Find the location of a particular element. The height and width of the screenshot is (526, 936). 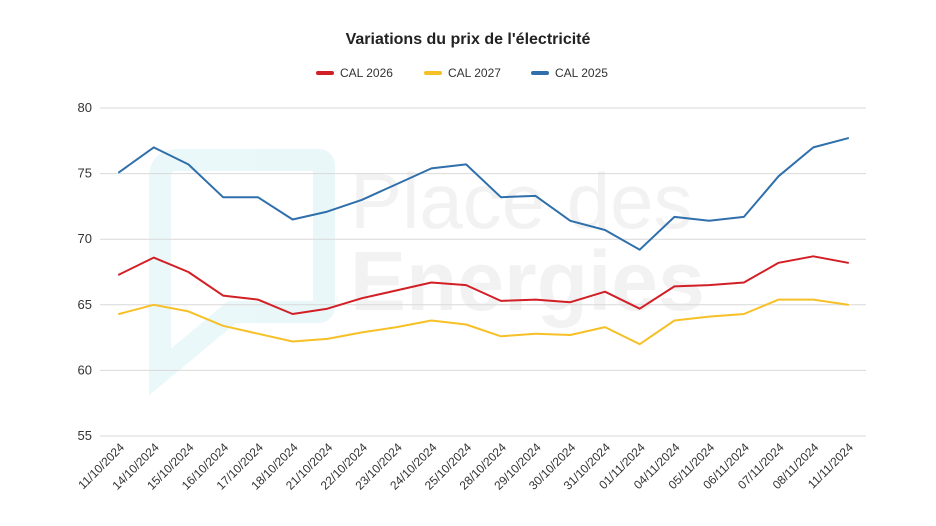

y-tick-label: 80 is located at coordinates (85, 107).